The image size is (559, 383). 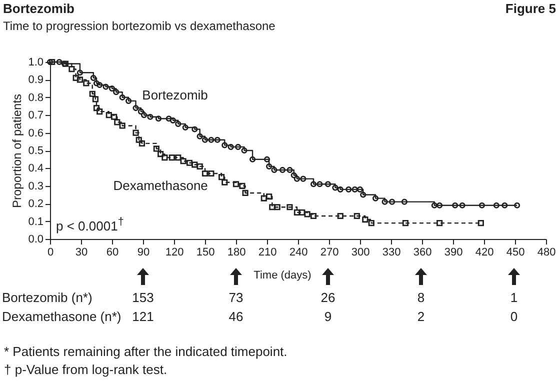 What do you see at coordinates (143, 252) in the screenshot?
I see `x-tick-label: 90` at bounding box center [143, 252].